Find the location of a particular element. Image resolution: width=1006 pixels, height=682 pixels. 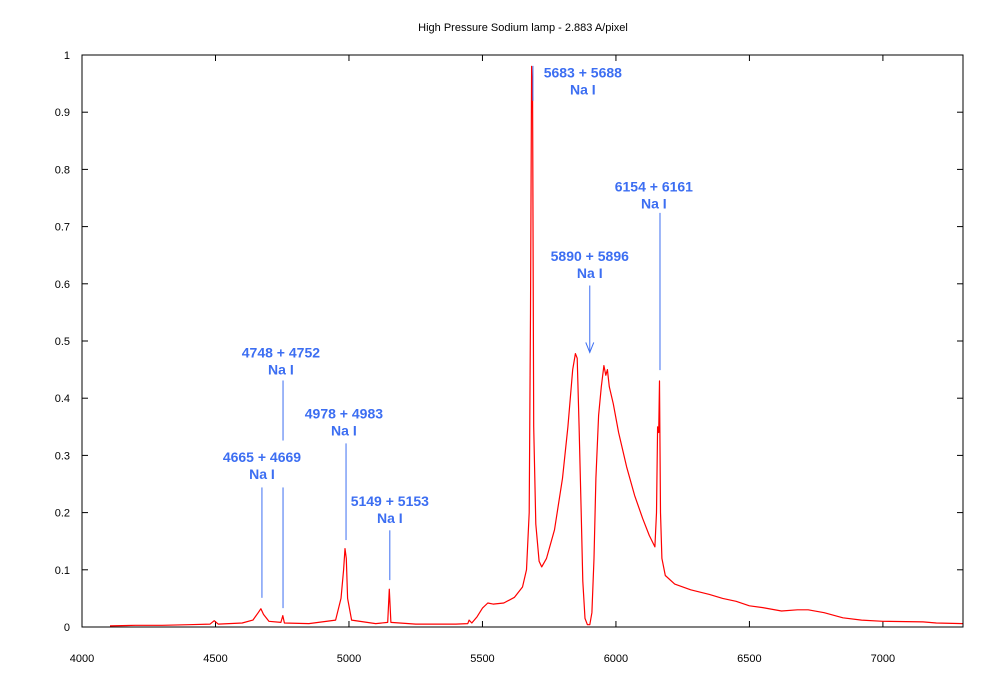

y-tick-label: 0.6 is located at coordinates (62, 285).